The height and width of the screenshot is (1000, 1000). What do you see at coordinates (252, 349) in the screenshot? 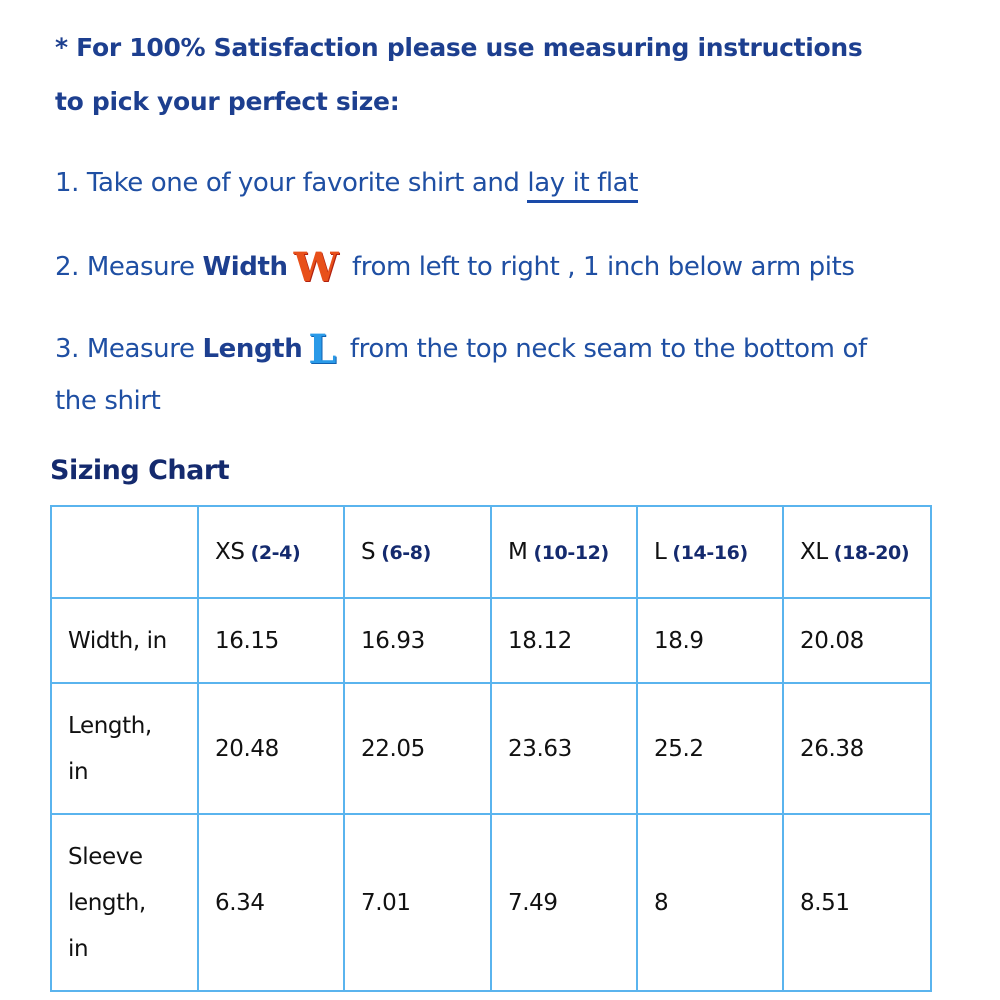
I see `length-label: Length` at bounding box center [252, 349].